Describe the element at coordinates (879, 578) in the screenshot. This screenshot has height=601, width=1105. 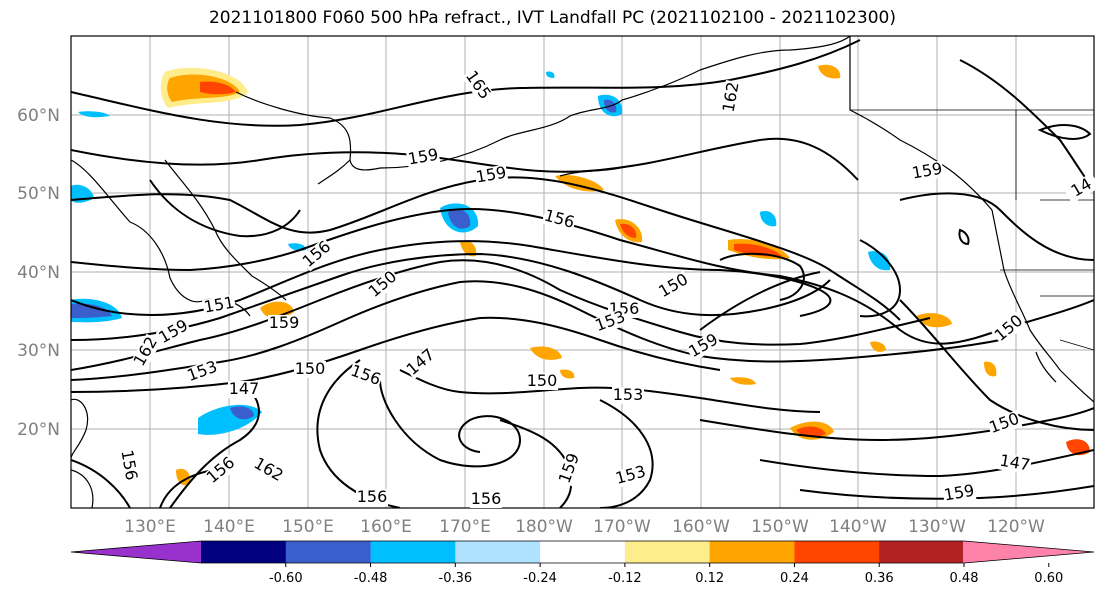
I see `colorbar-tick-label: 0.36` at that location.